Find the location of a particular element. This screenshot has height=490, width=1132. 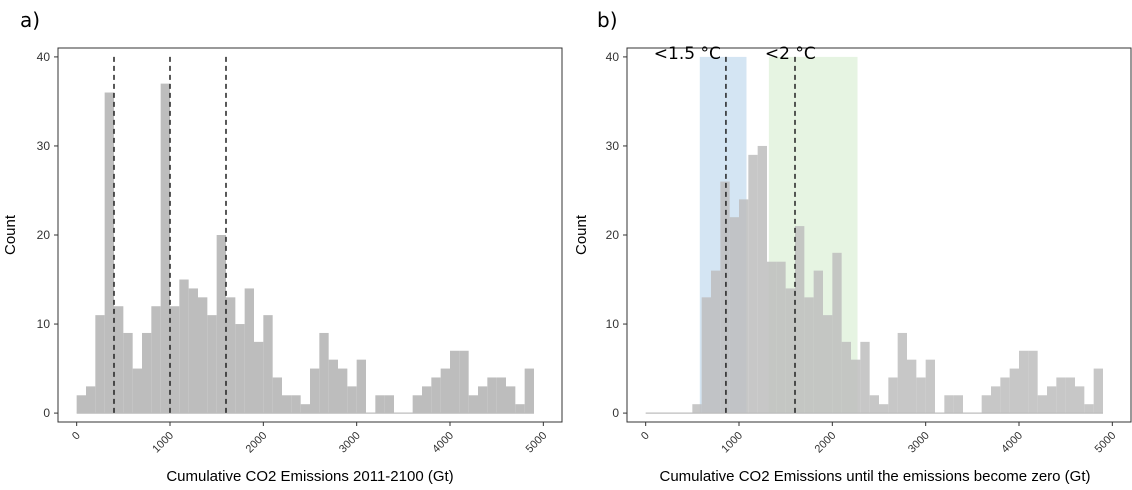

x-tick-label: 4000 is located at coordinates (1012, 443).